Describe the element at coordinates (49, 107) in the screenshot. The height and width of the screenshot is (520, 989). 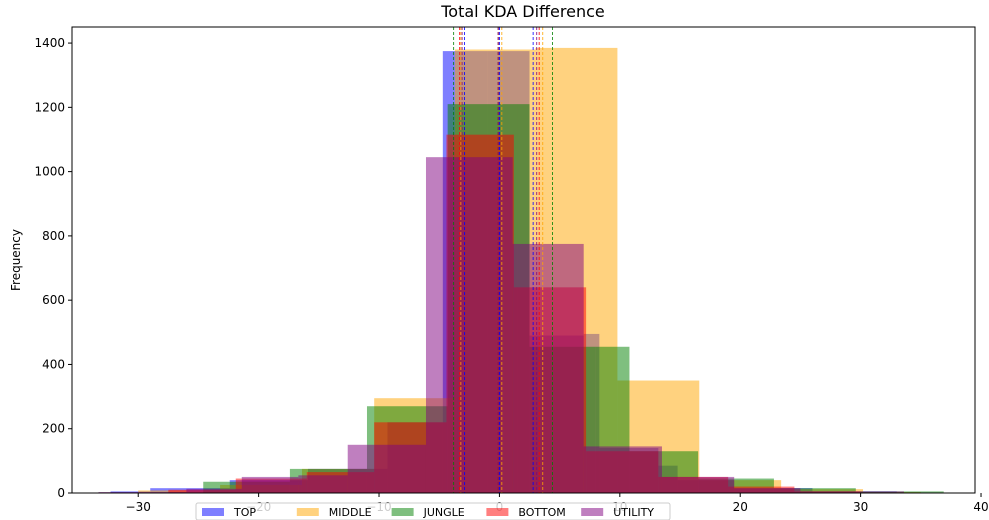
I see `y-tick-label: 1200` at that location.